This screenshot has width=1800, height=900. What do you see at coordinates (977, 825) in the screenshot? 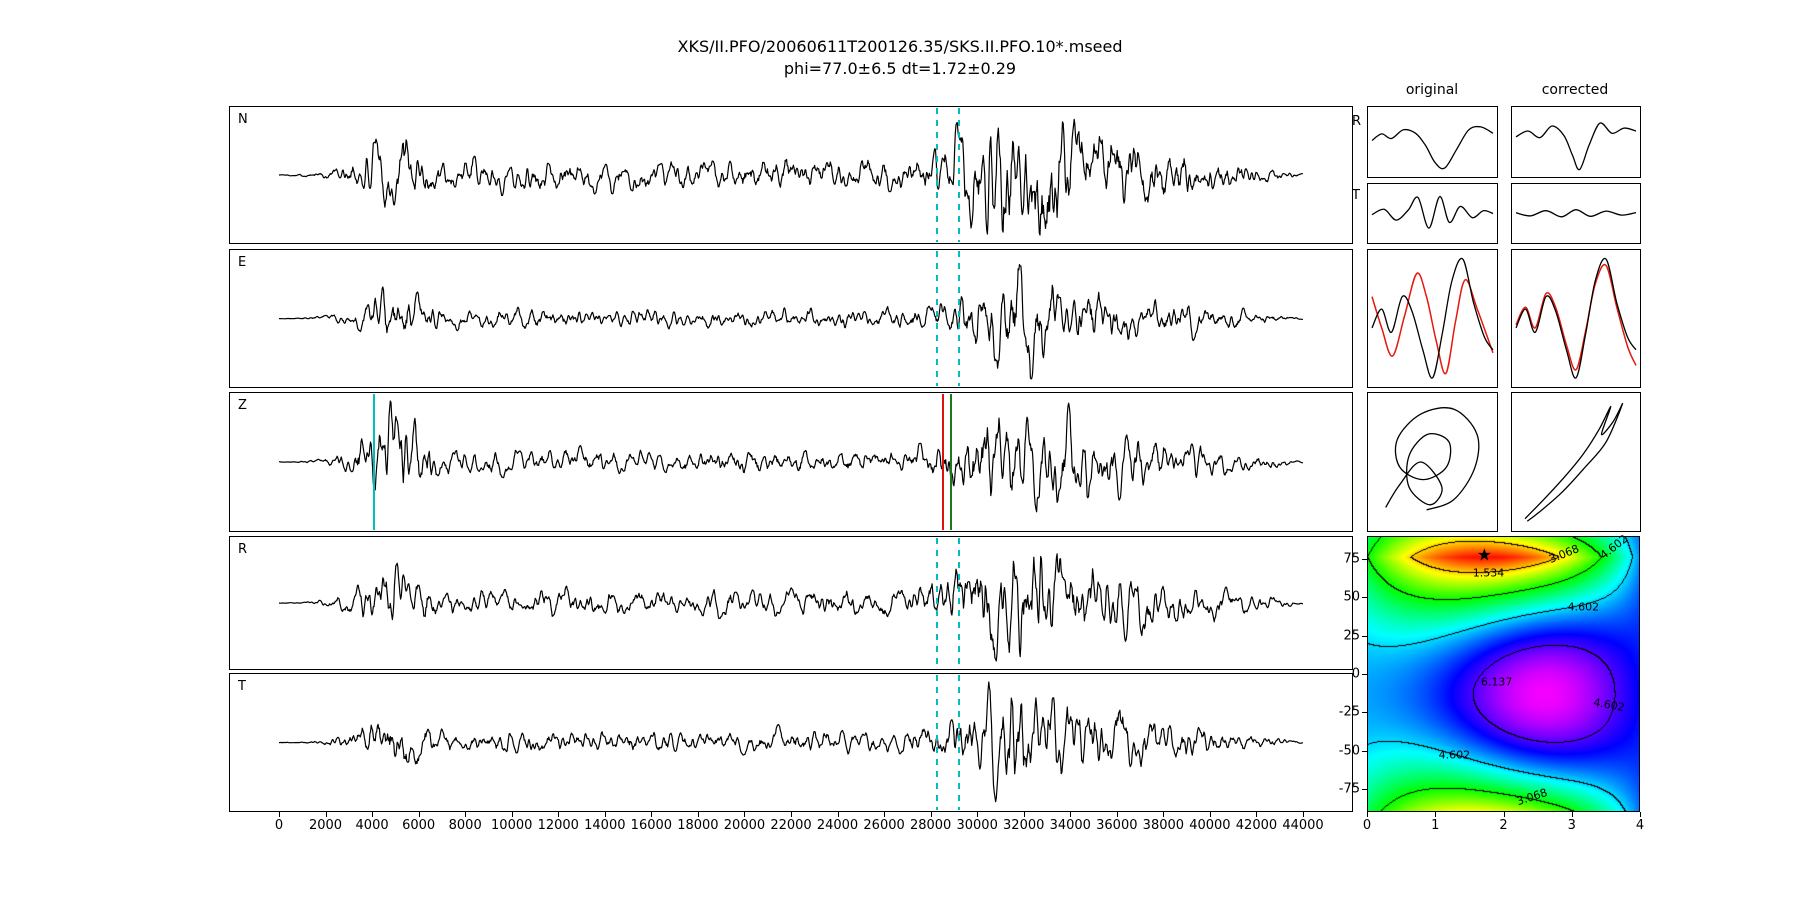
I see `x-tick-label: 30000` at bounding box center [977, 825].